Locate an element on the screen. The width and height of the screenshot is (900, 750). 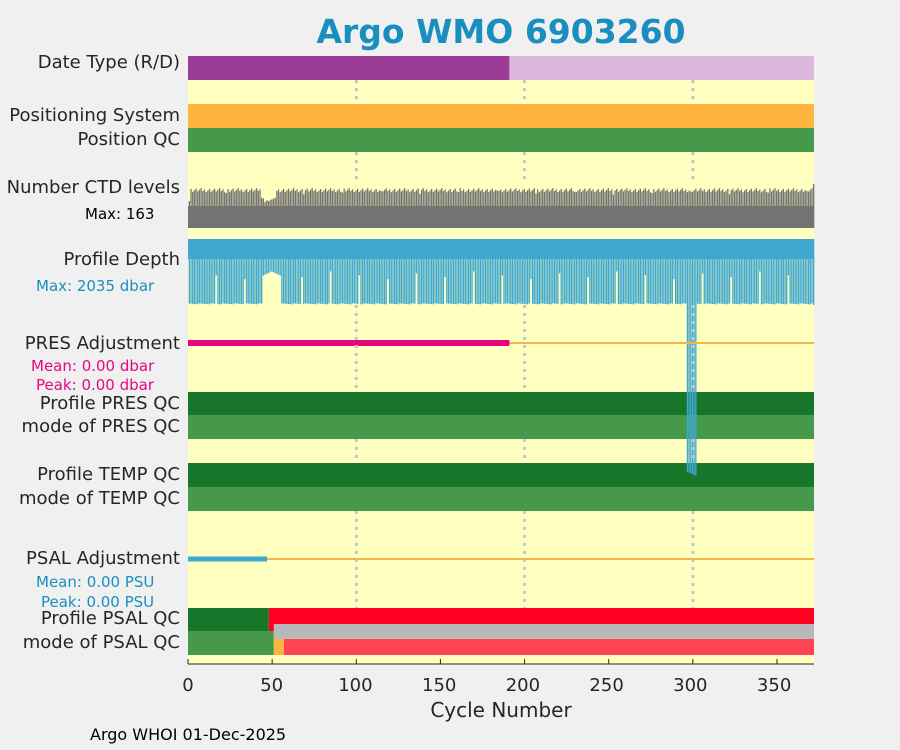
segment-mode-of-pres-qc is located at coordinates (501, 427).